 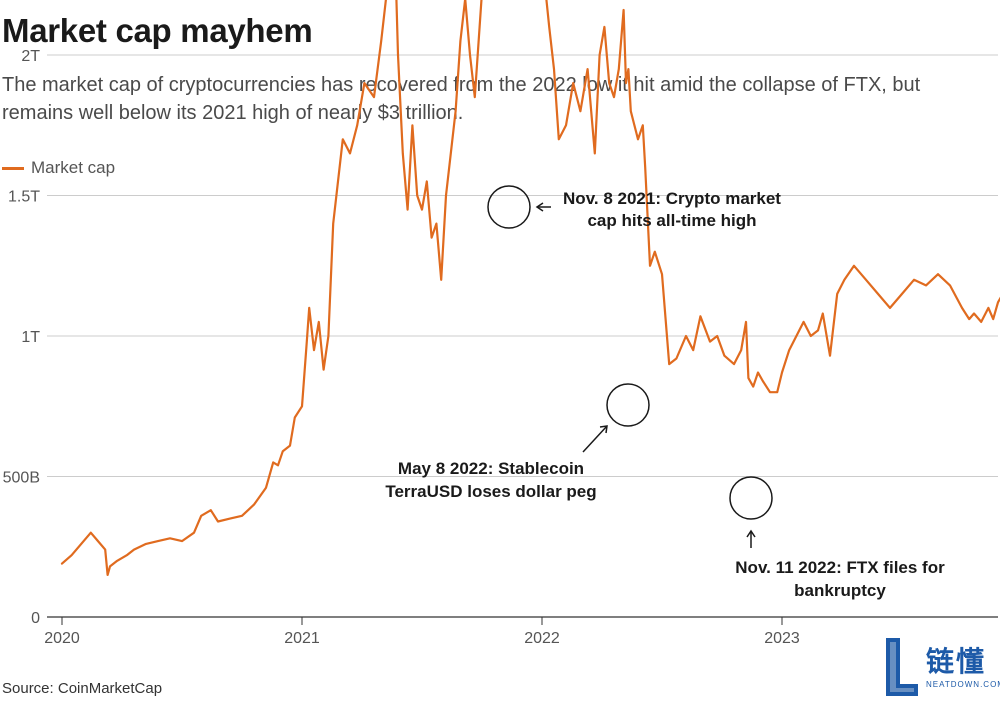 I want to click on y-tick-label: 500B, so click(x=21, y=478).